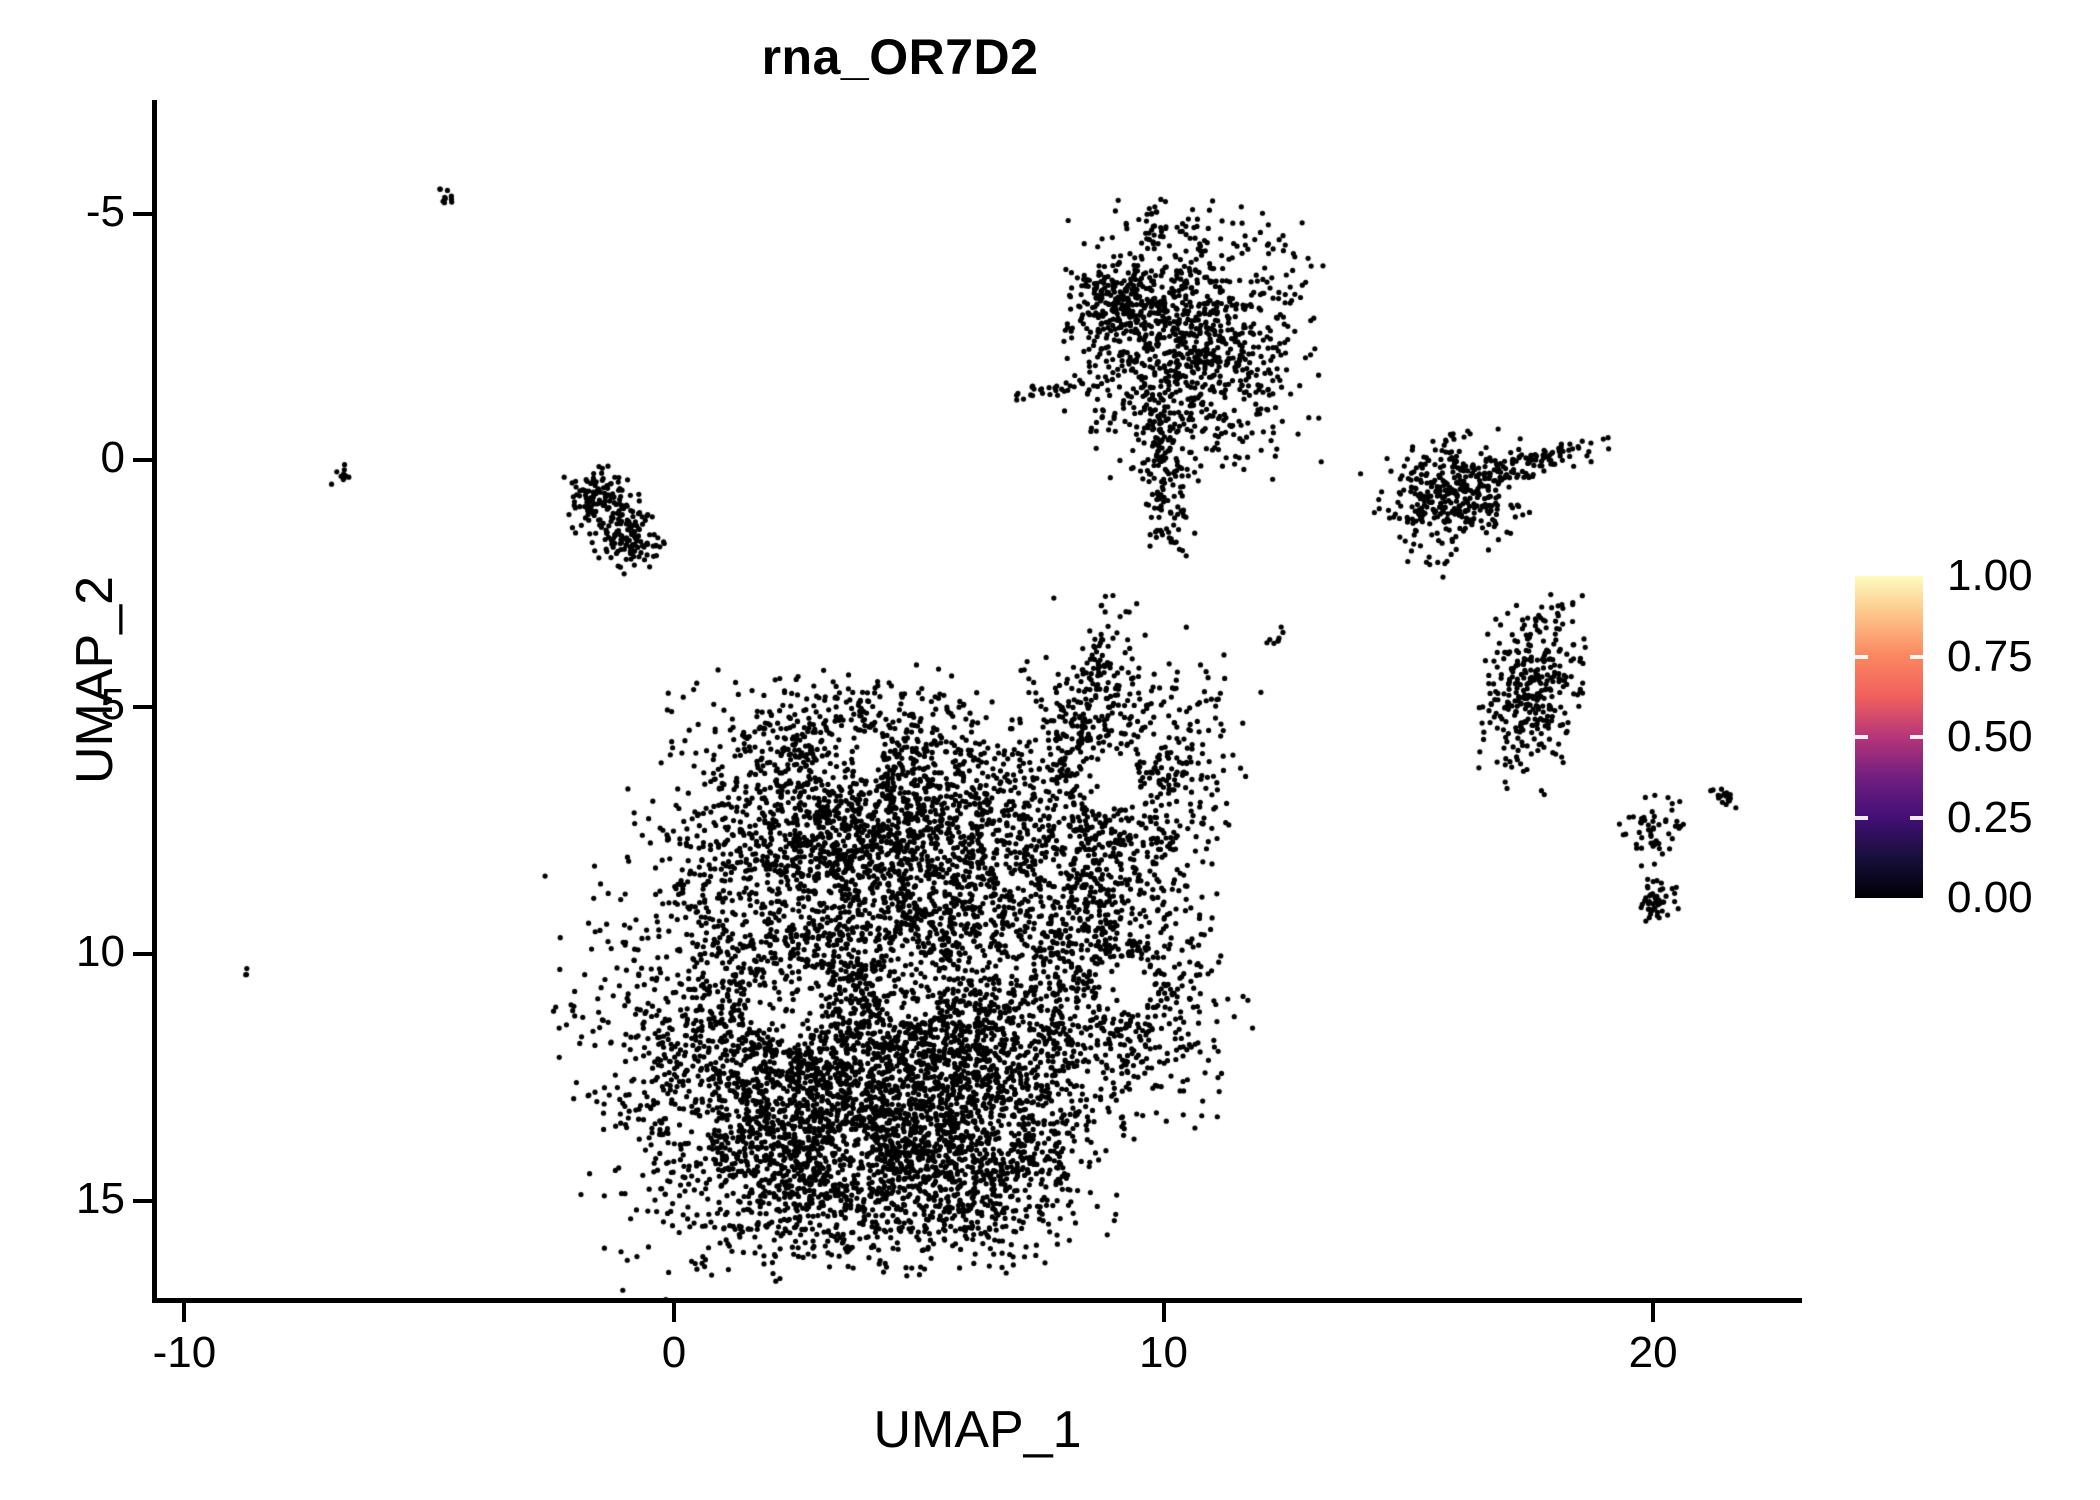 This screenshot has height=1500, width=2100. I want to click on page-title: rna_OR7D2, so click(900, 57).